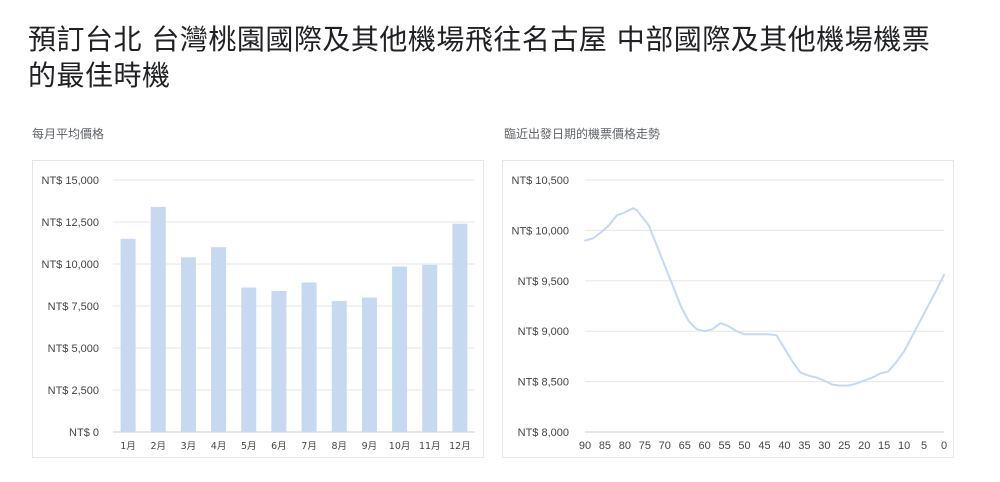 This screenshot has height=482, width=1000. I want to click on x-tick-label: 25, so click(844, 446).